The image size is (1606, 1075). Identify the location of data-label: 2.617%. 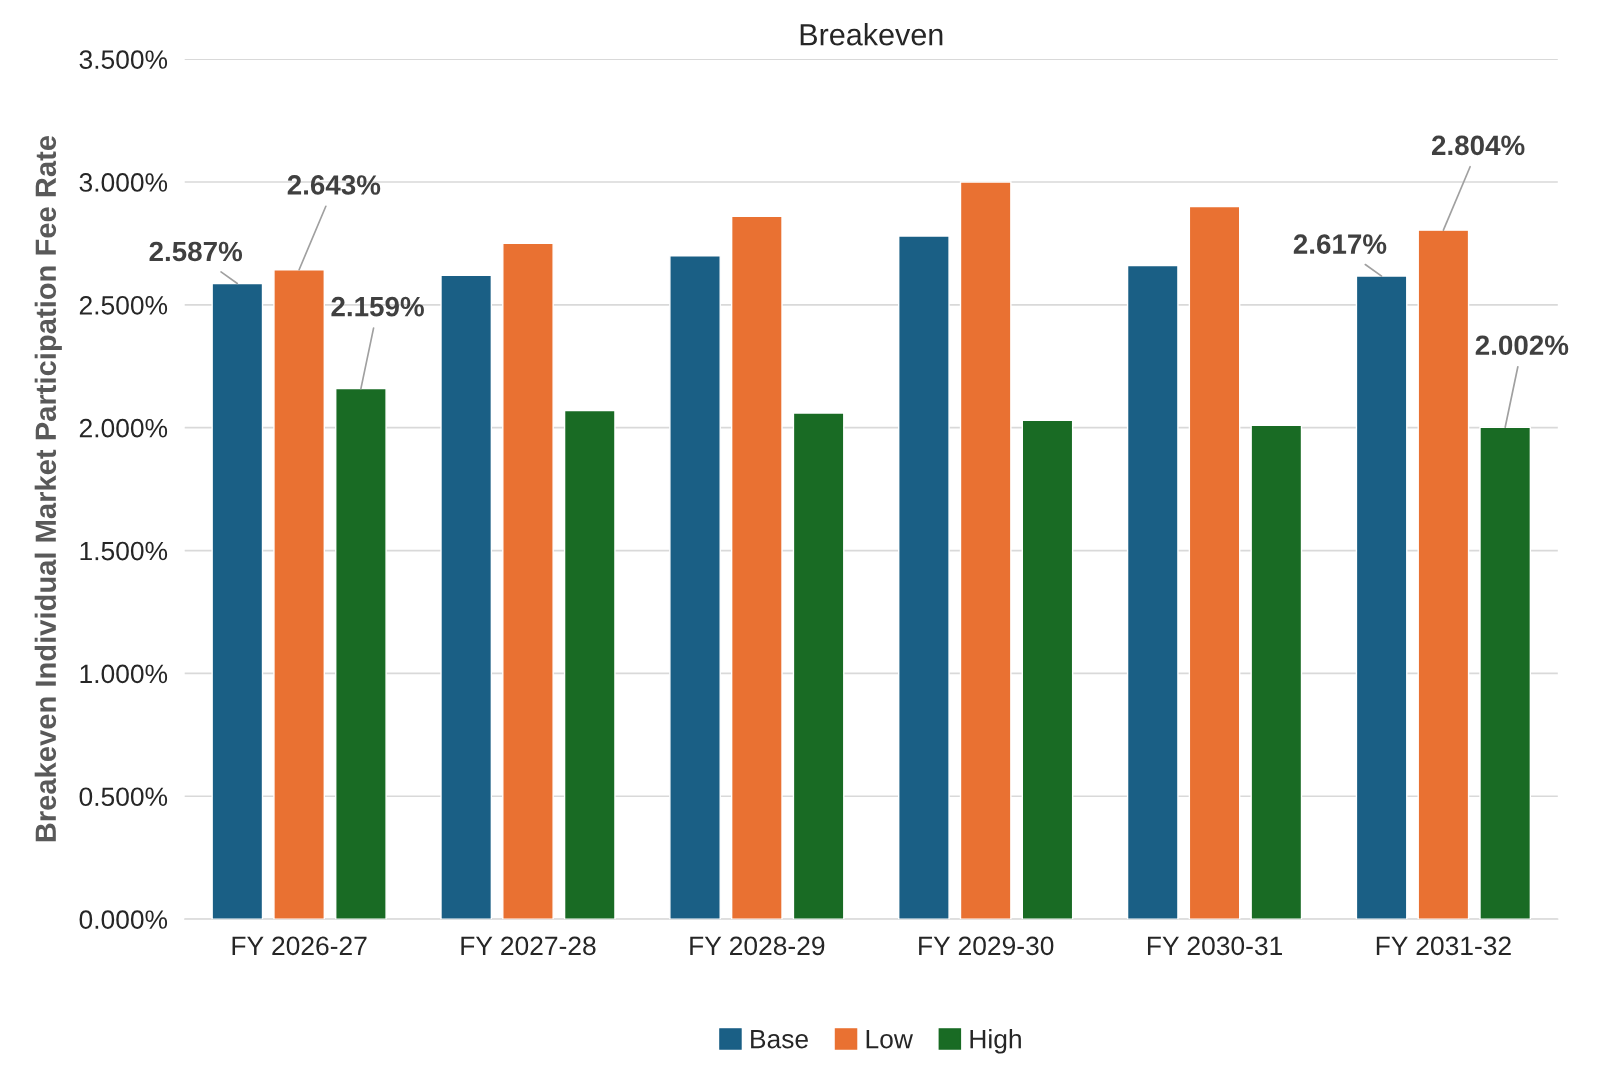
(1340, 244).